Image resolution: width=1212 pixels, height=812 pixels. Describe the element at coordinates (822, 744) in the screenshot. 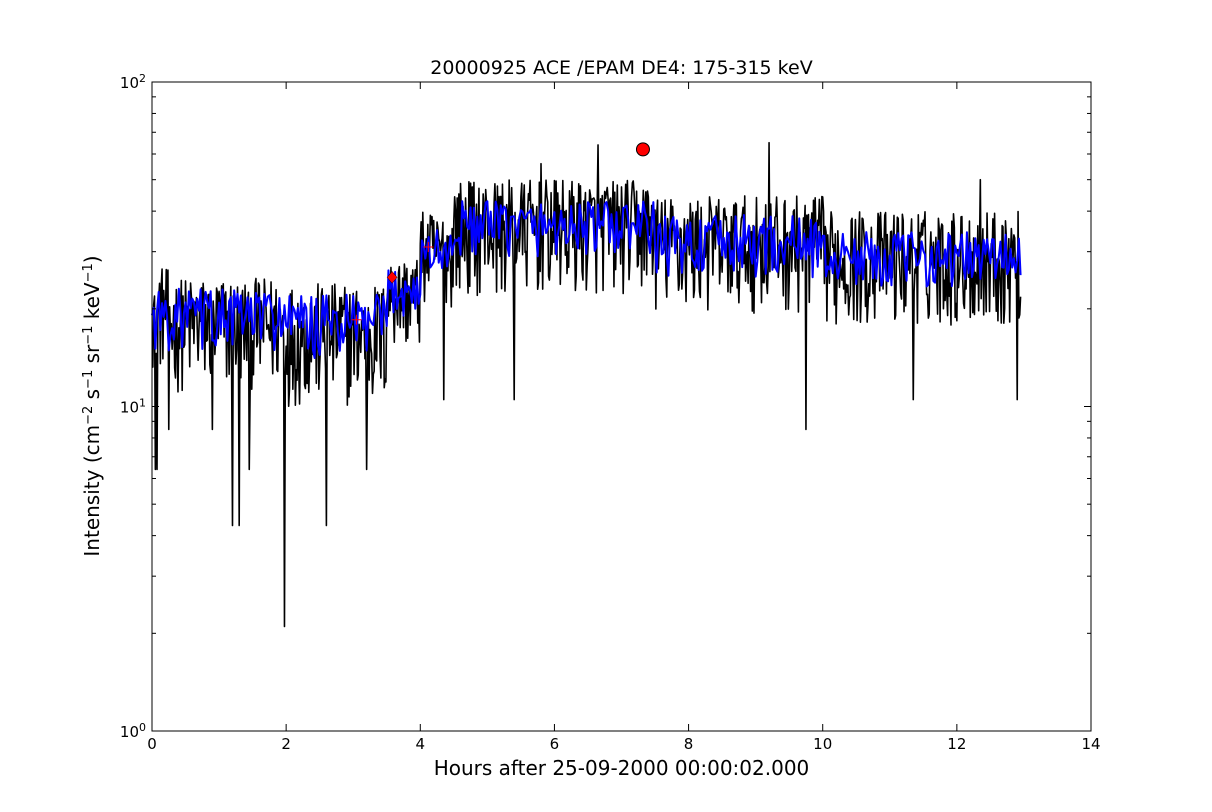

I see `x-tick-label: 10` at that location.